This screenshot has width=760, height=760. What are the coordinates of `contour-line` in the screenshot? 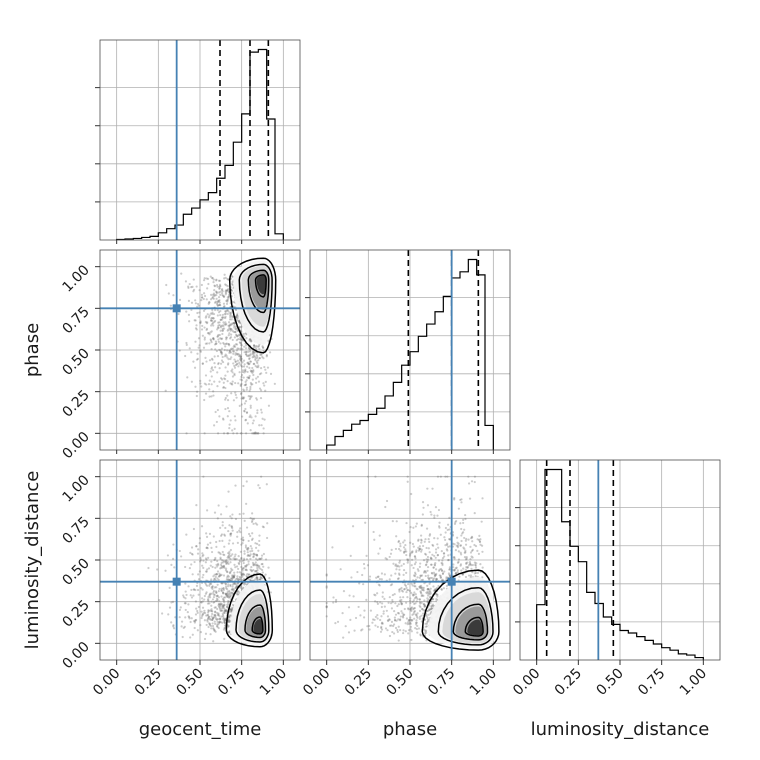 It's located at (252, 305).